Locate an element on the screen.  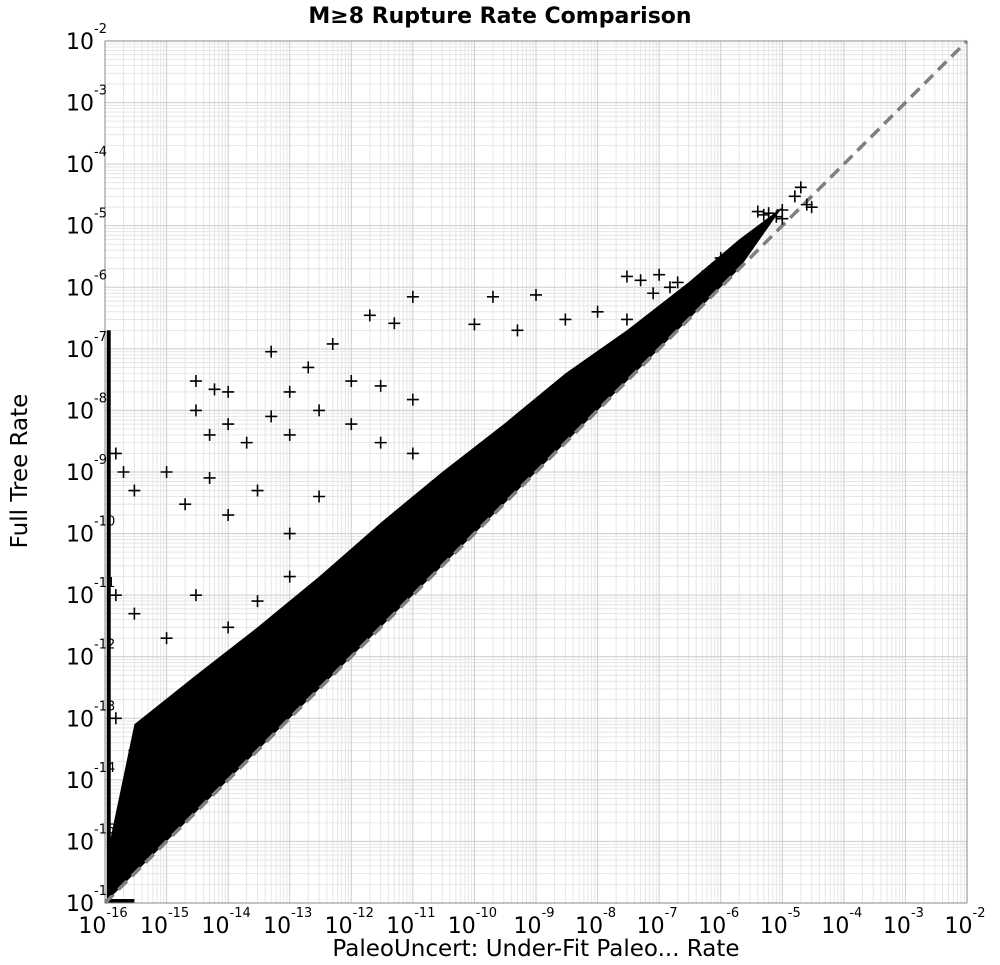
y-tick-label: 10⁻⁹ is located at coordinates (86, 469).